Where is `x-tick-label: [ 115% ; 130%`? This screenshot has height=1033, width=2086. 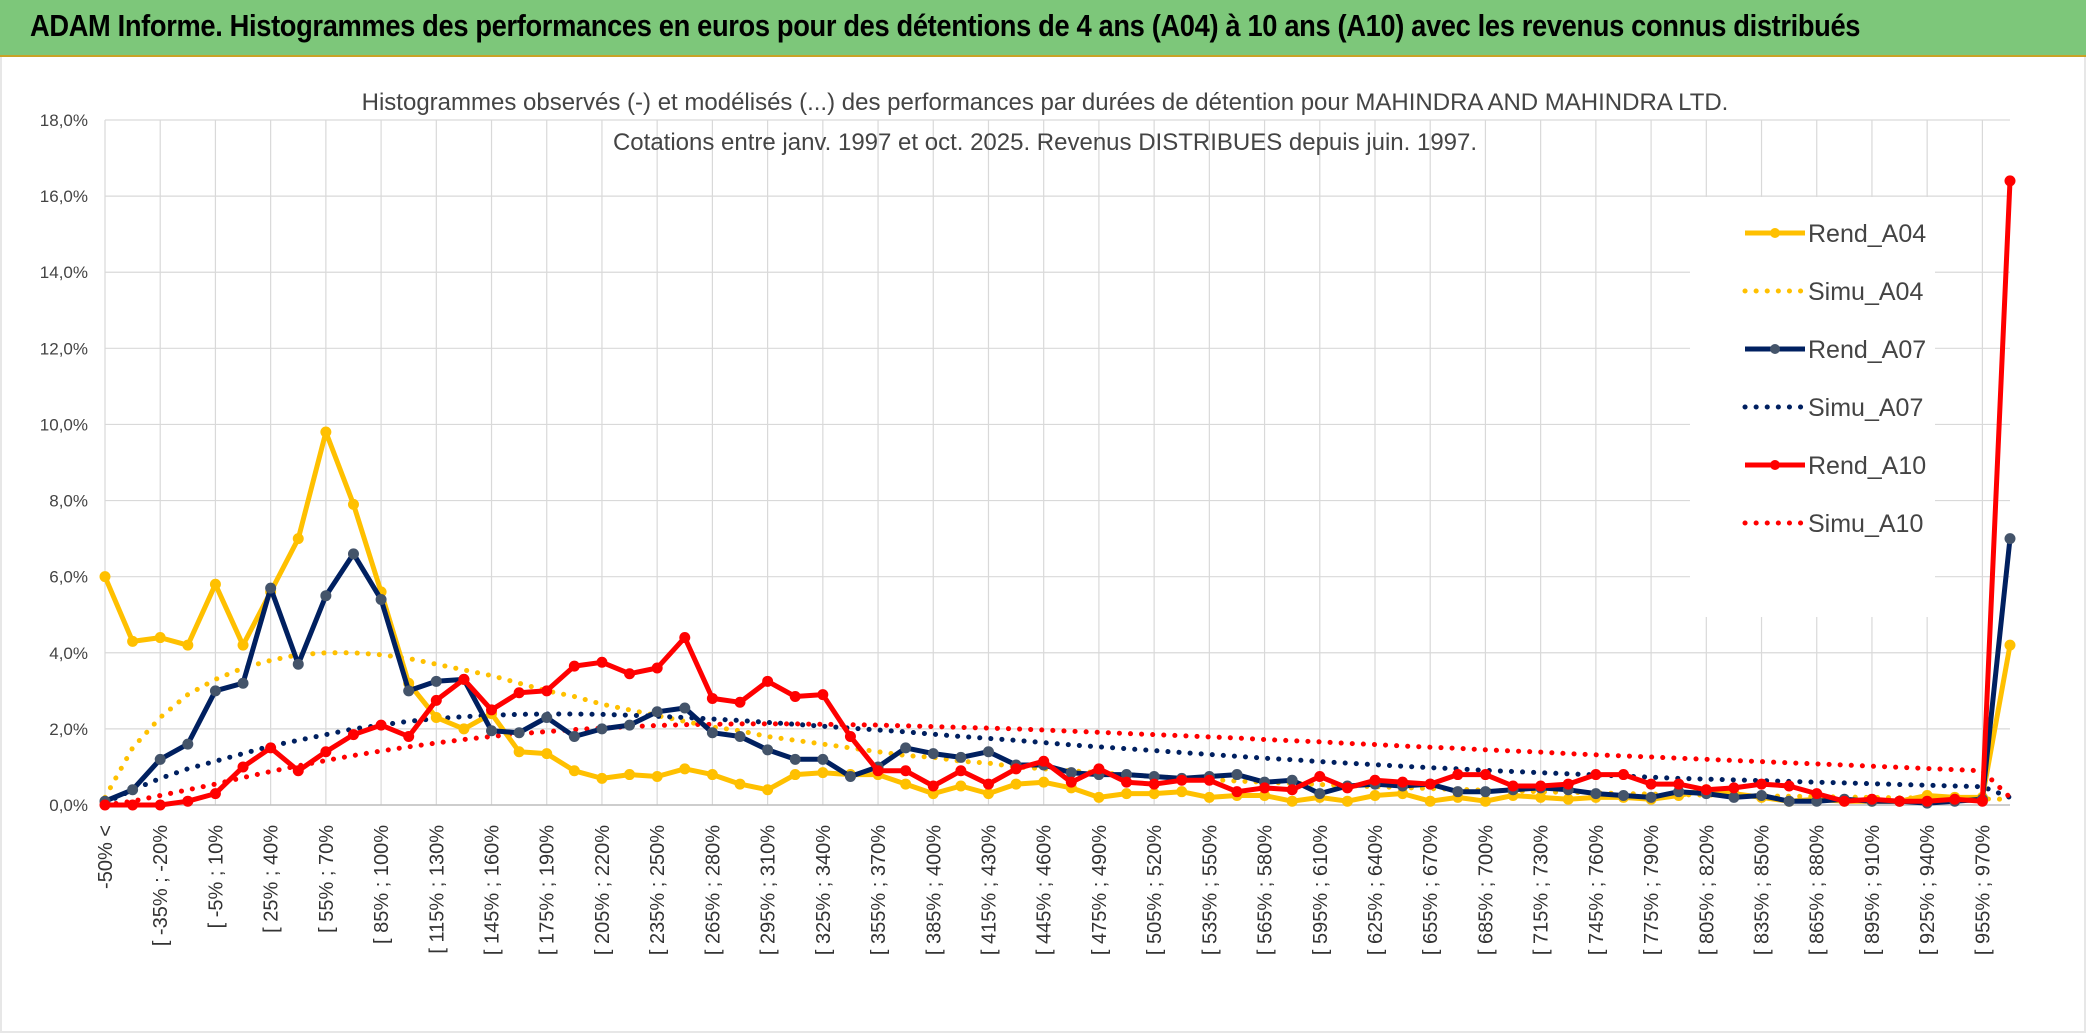 x-tick-label: [ 115% ; 130% is located at coordinates (437, 889).